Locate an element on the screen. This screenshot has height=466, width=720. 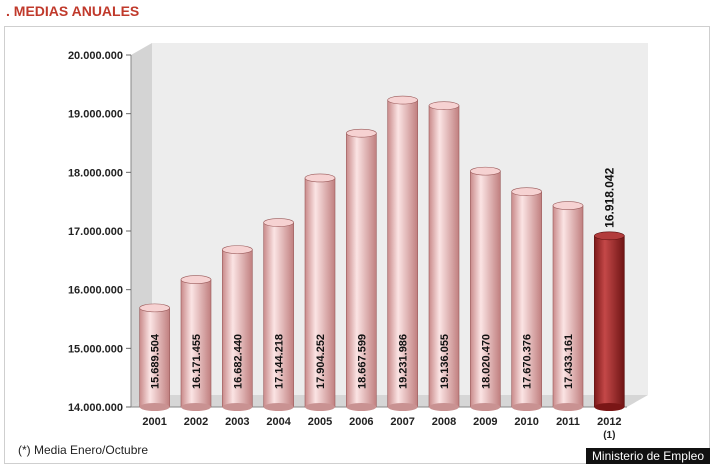
bar-top-2008 is located at coordinates (444, 105).